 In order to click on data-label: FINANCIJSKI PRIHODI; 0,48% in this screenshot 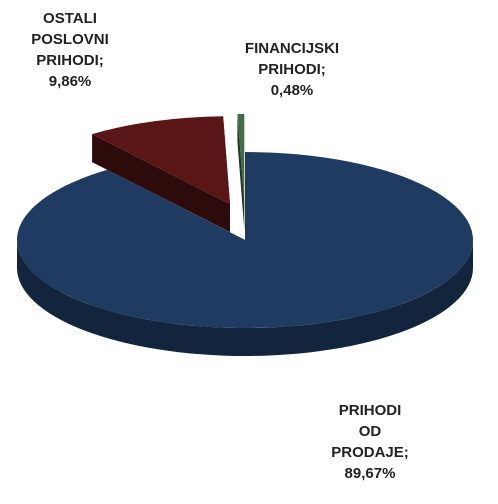, I will do `click(292, 69)`.